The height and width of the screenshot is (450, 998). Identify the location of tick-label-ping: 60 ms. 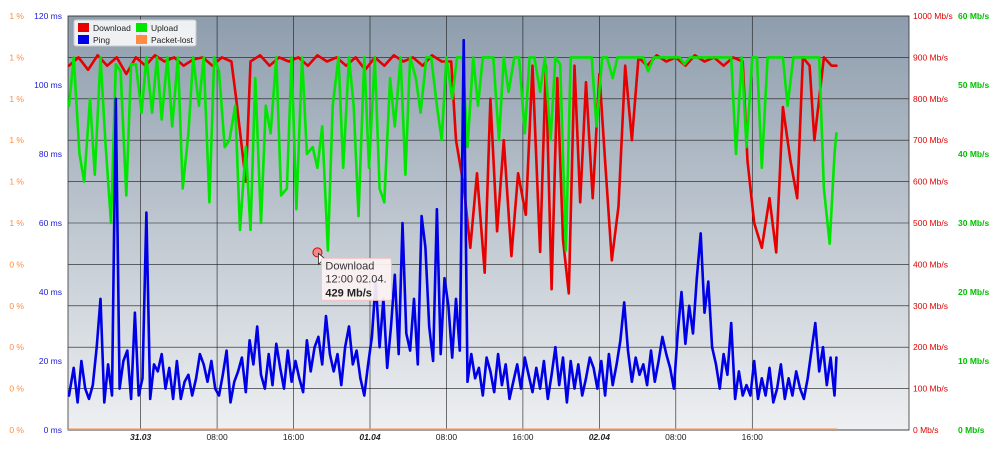
(50, 223).